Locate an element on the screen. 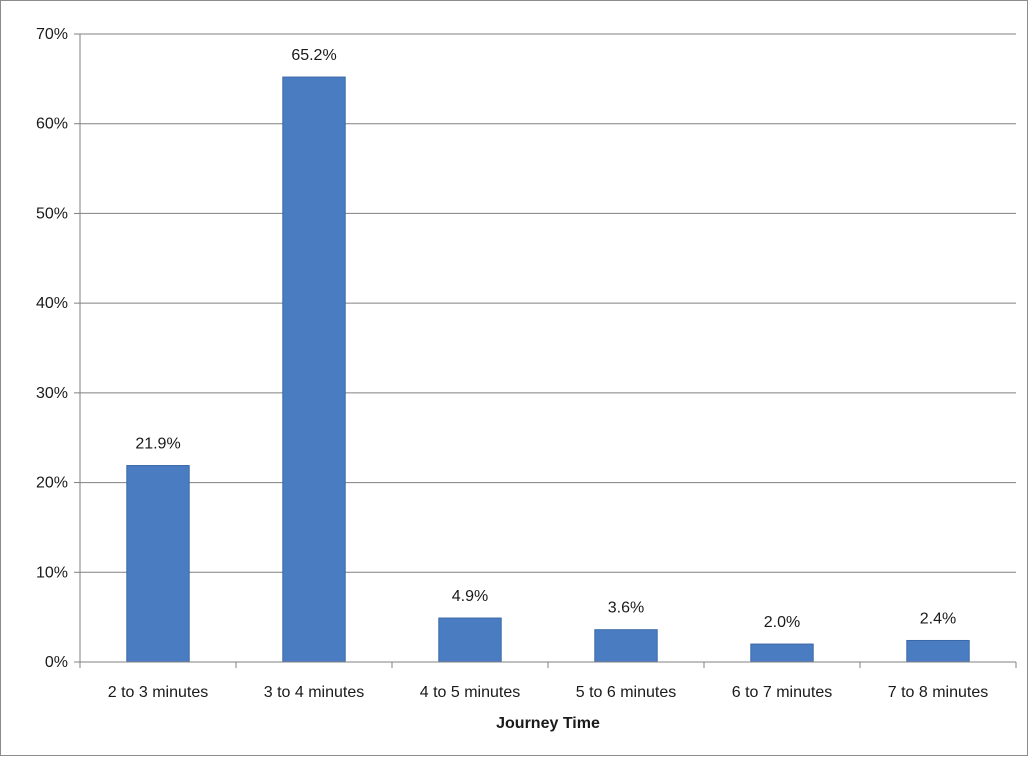 The width and height of the screenshot is (1028, 757). y-tick-label: 70% is located at coordinates (52, 34).